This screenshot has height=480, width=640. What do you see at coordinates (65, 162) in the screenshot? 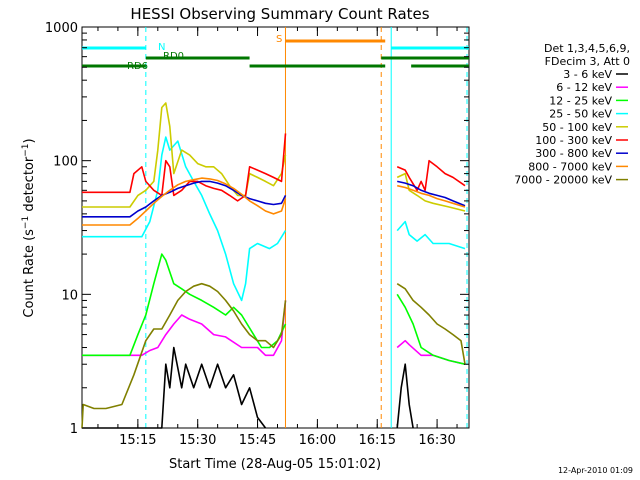
I see `y-tick-label-2: 100` at bounding box center [65, 162].